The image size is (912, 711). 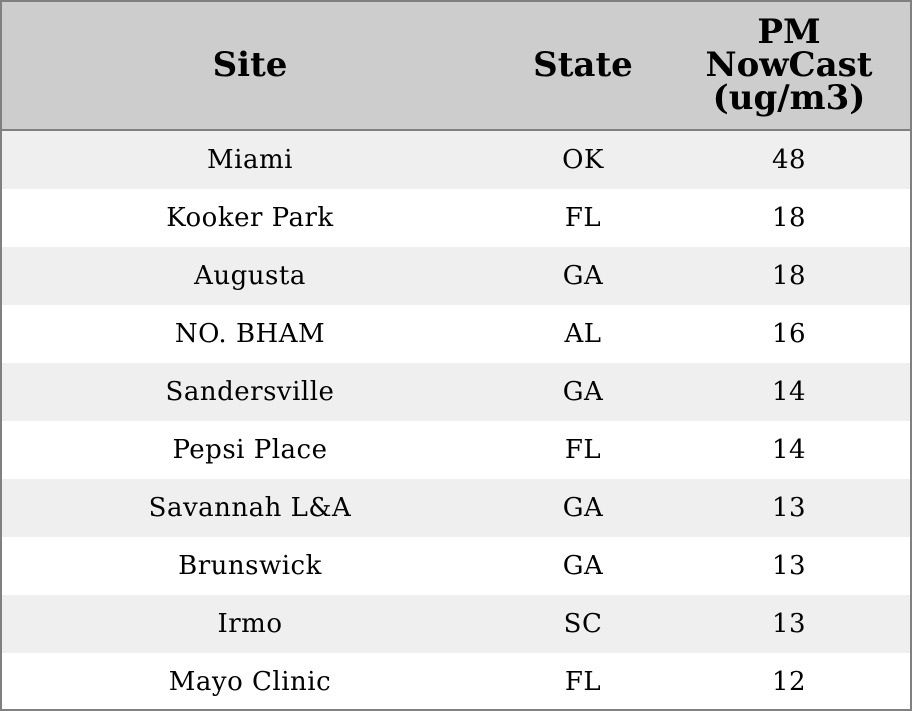 I want to click on cell-state: SC, so click(x=583, y=624).